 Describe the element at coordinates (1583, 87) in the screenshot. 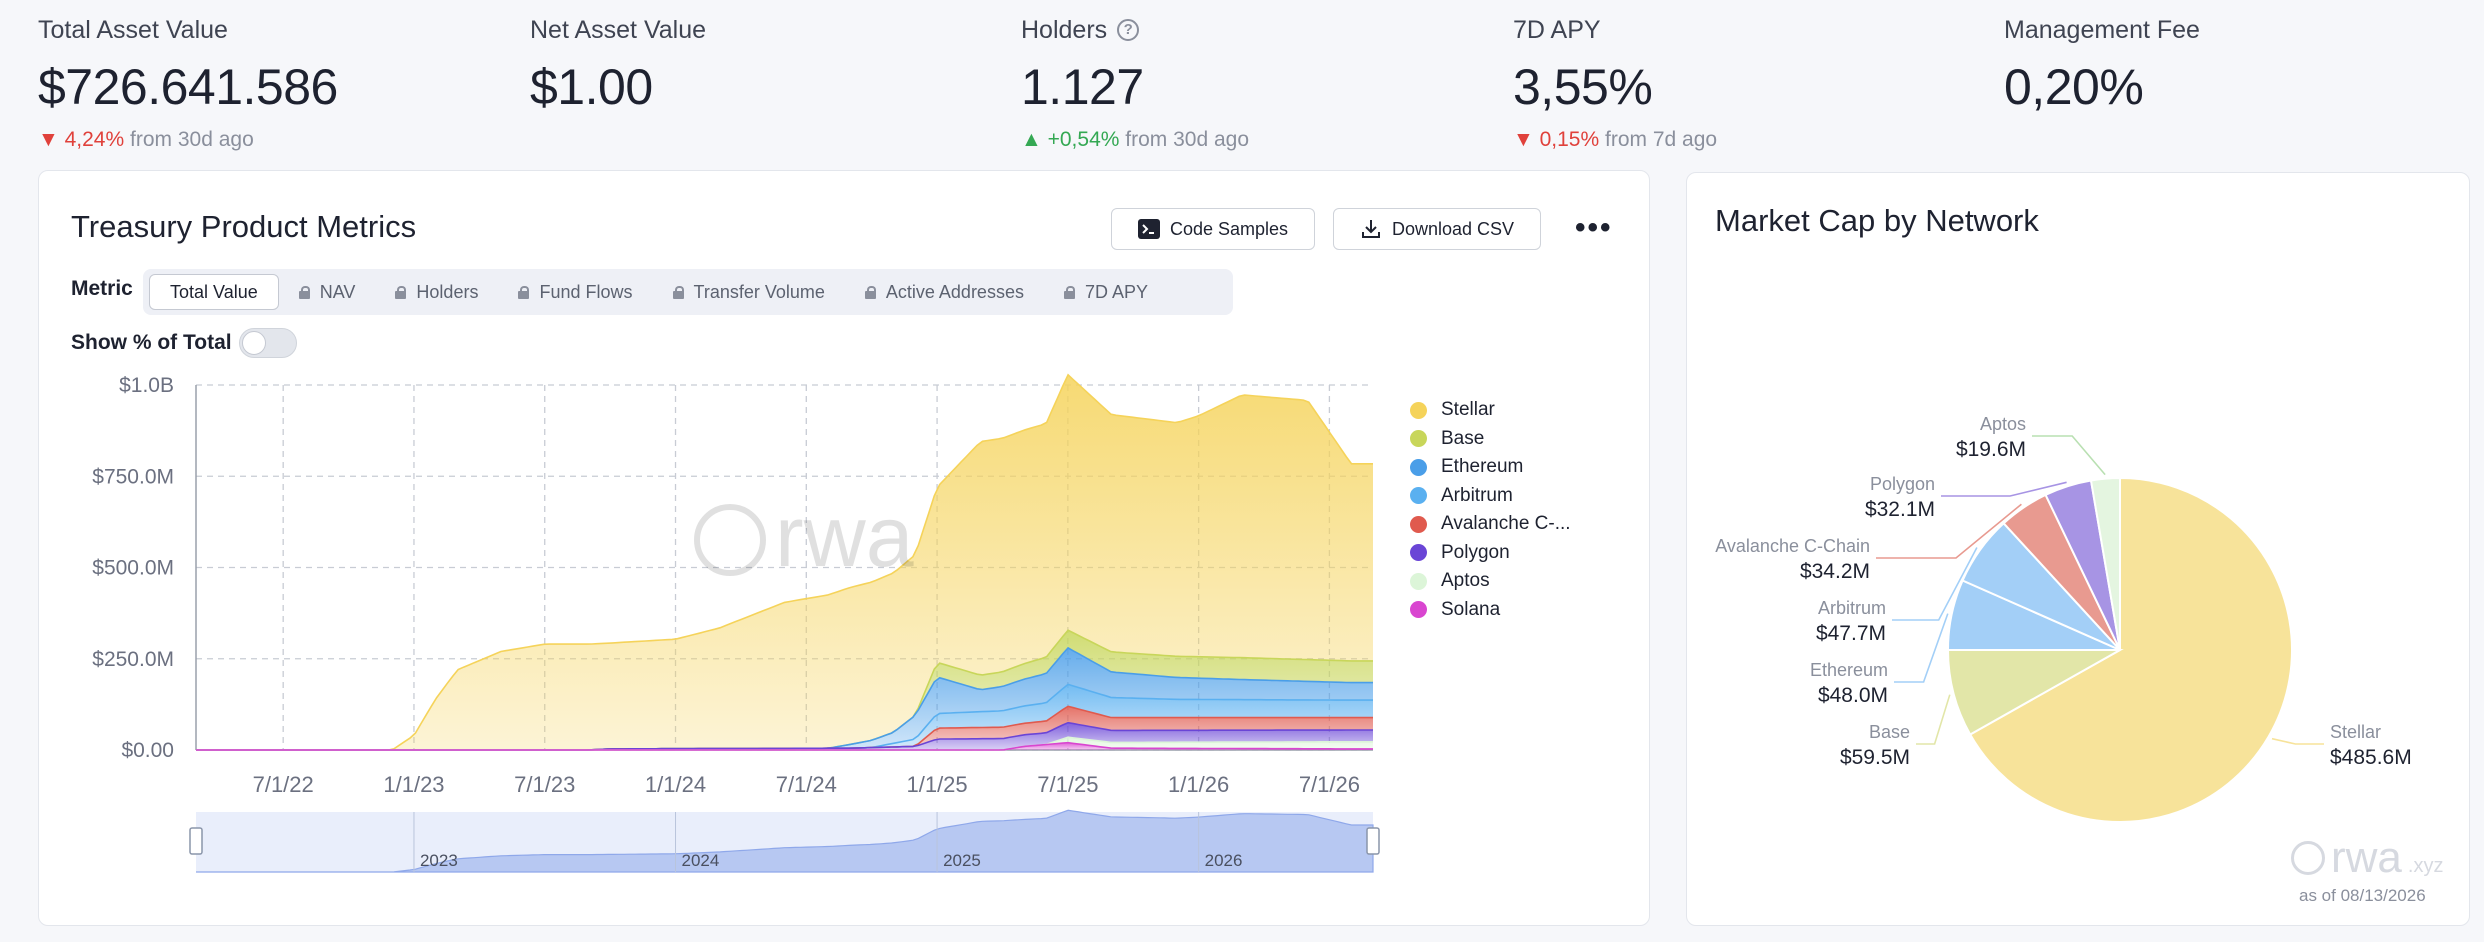

I see `stat-value: 3,55%` at that location.